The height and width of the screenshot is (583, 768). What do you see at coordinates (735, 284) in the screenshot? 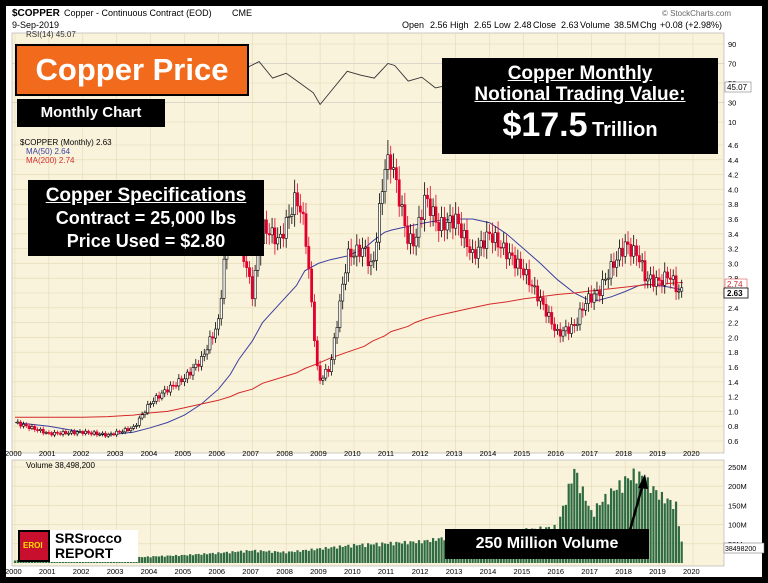
I see `ma200-tag-value: 2.74` at bounding box center [735, 284].